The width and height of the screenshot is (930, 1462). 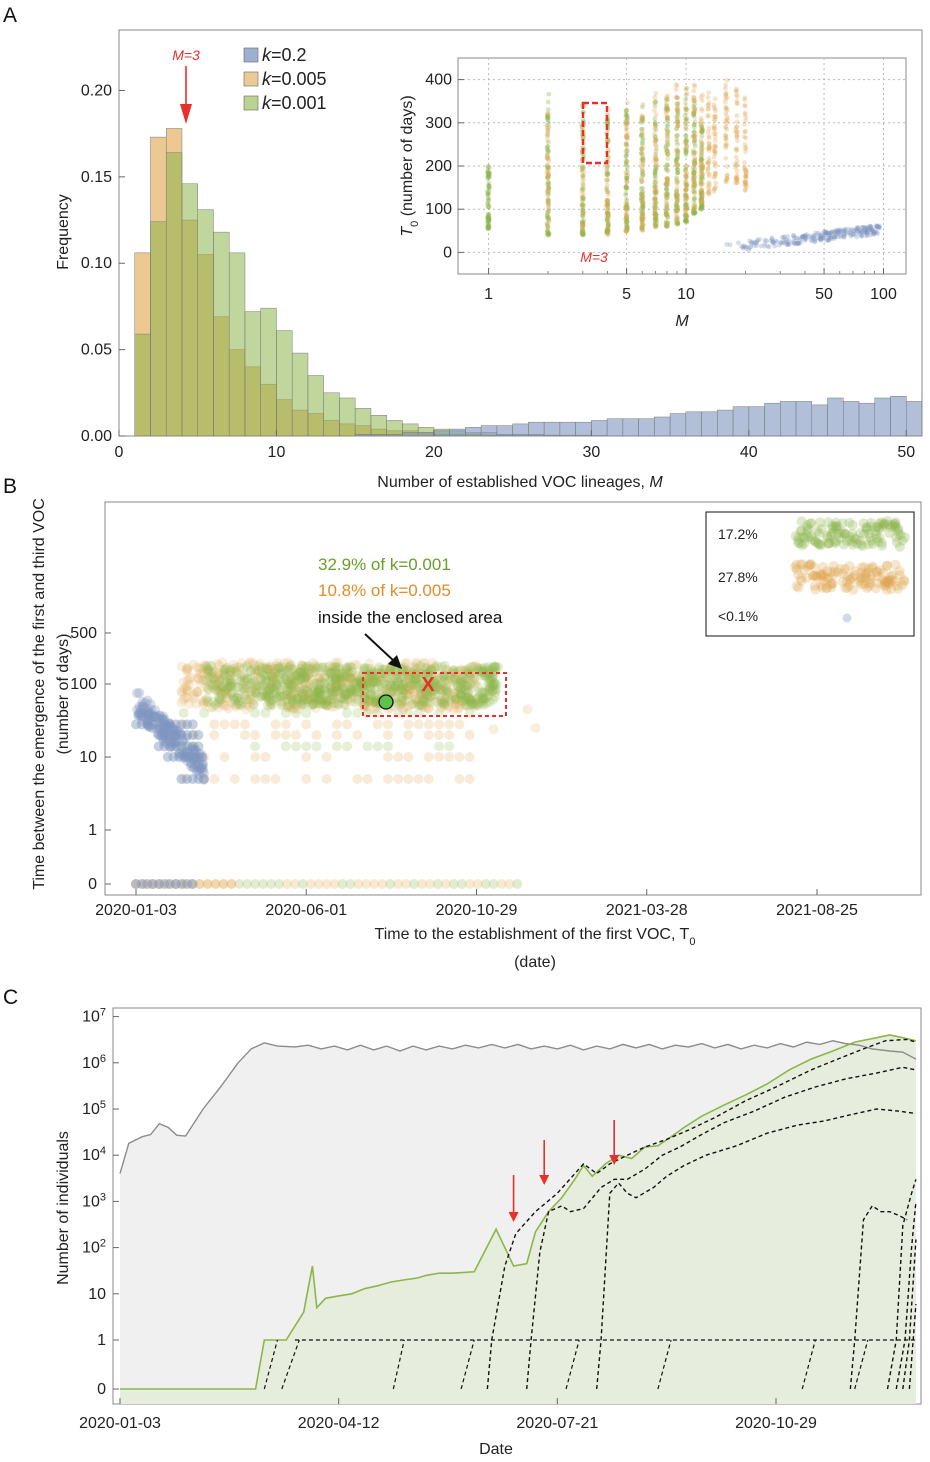 I want to click on panel-b-x-tick-label: 2020-01-03, so click(x=136, y=910).